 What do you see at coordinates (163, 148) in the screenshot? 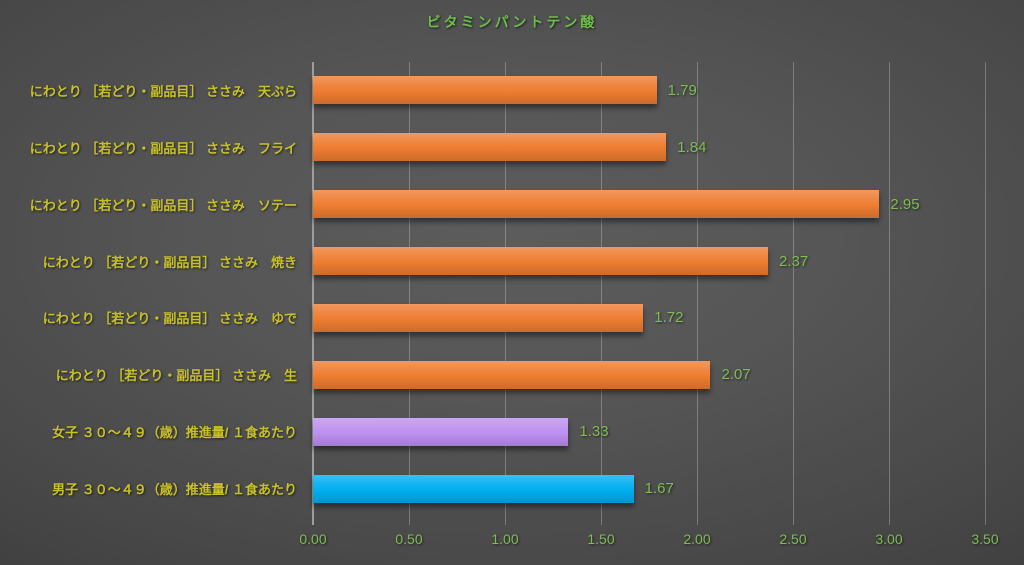
I see `category-label: にわとり ［若どり・副品目］ ささみ フライ` at bounding box center [163, 148].